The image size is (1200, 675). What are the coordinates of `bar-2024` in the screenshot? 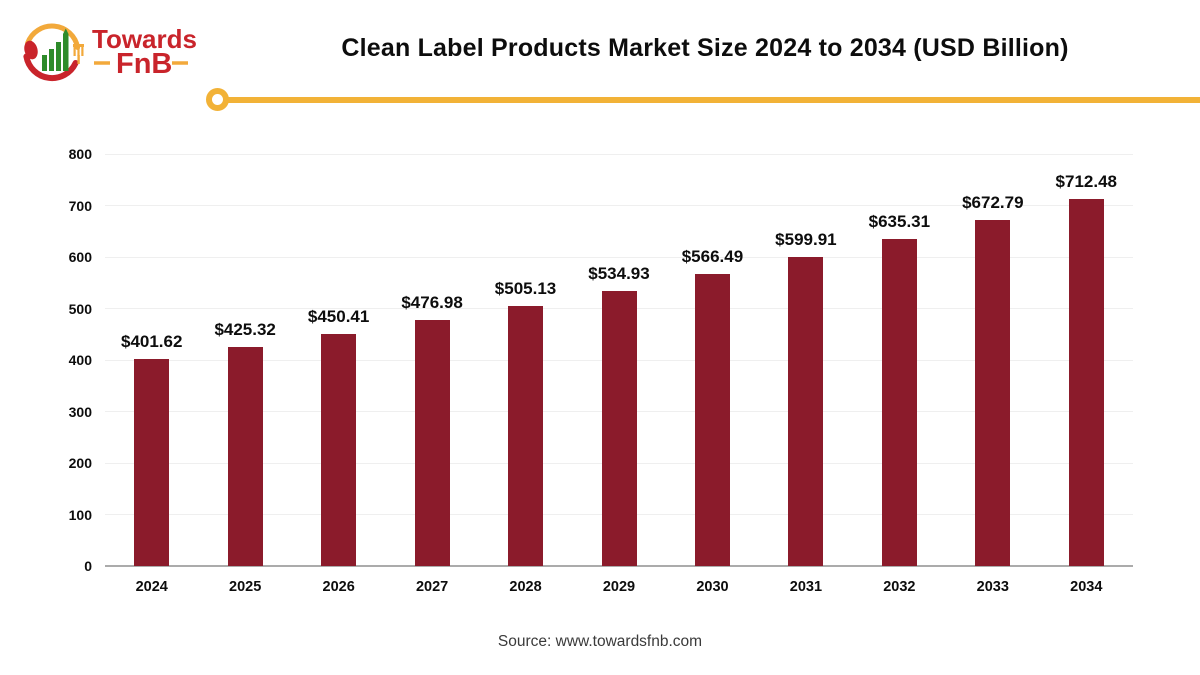 It's located at (152, 462).